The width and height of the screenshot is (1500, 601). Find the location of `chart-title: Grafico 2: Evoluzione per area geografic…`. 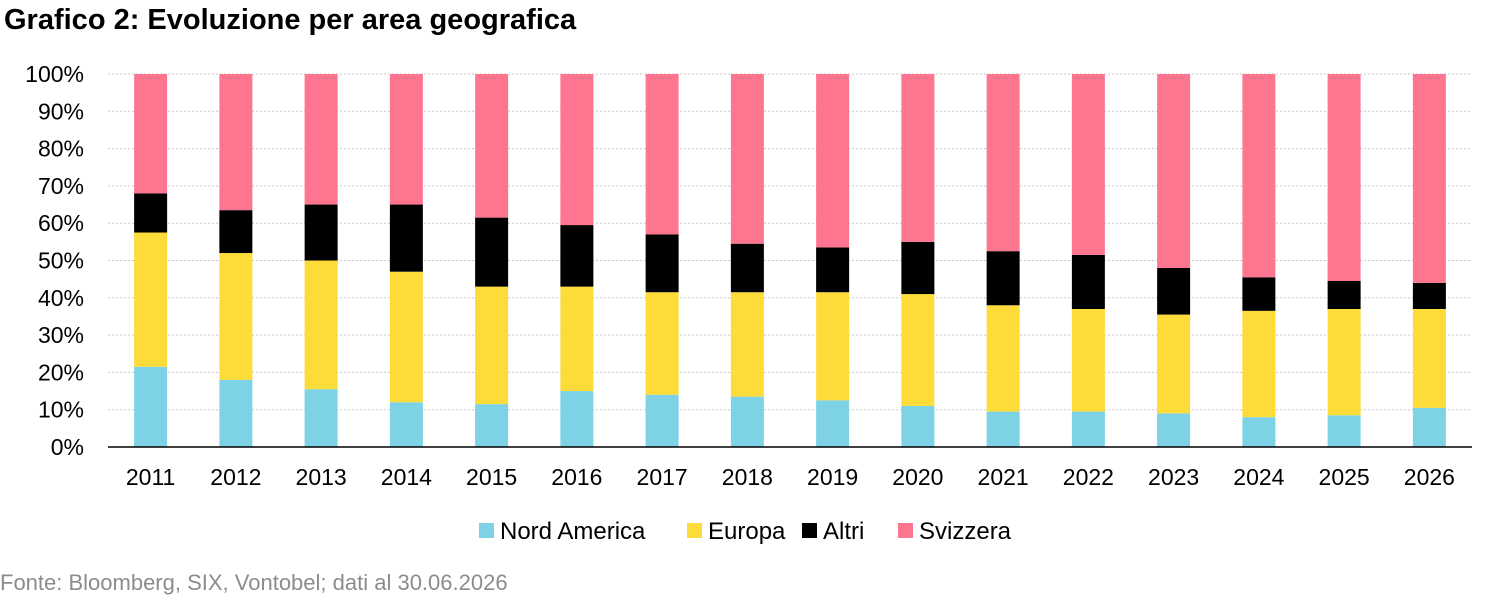

chart-title: Grafico 2: Evoluzione per area geografic… is located at coordinates (290, 20).